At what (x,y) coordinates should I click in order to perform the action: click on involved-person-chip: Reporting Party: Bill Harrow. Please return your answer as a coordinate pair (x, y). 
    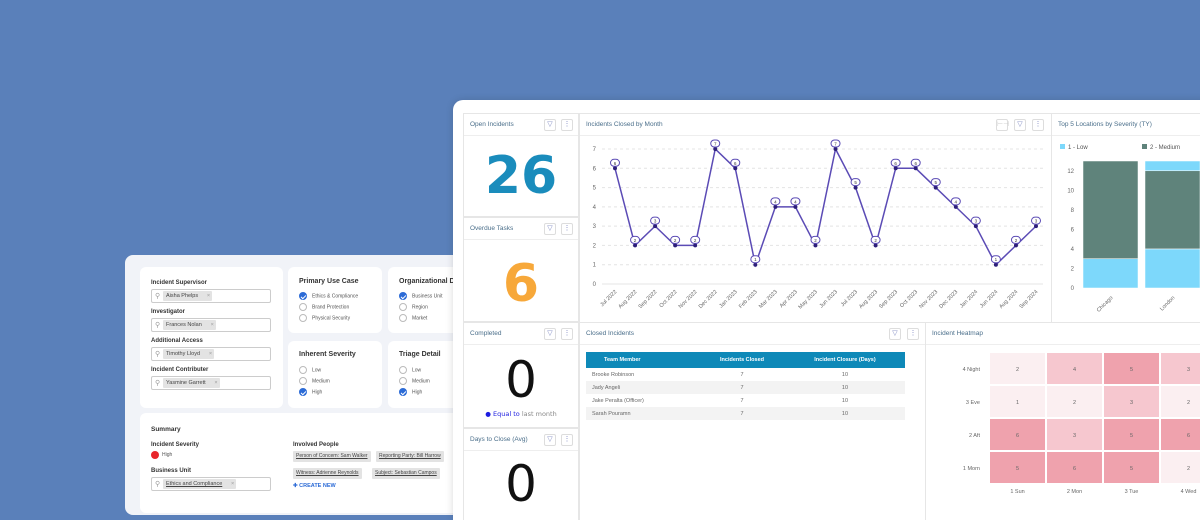
    Looking at the image, I should click on (410, 456).